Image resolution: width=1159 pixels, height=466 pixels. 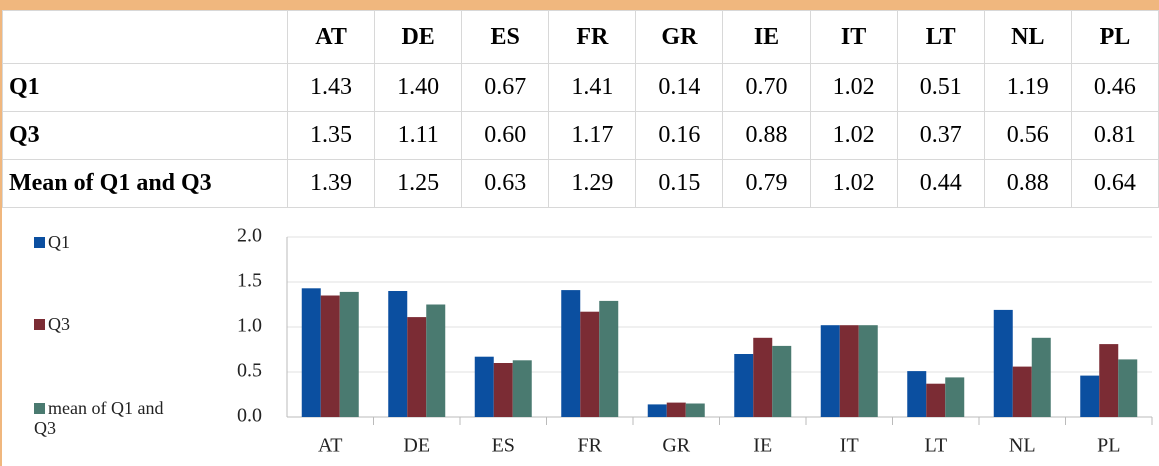 What do you see at coordinates (679, 183) in the screenshot?
I see `cell: 0.15` at bounding box center [679, 183].